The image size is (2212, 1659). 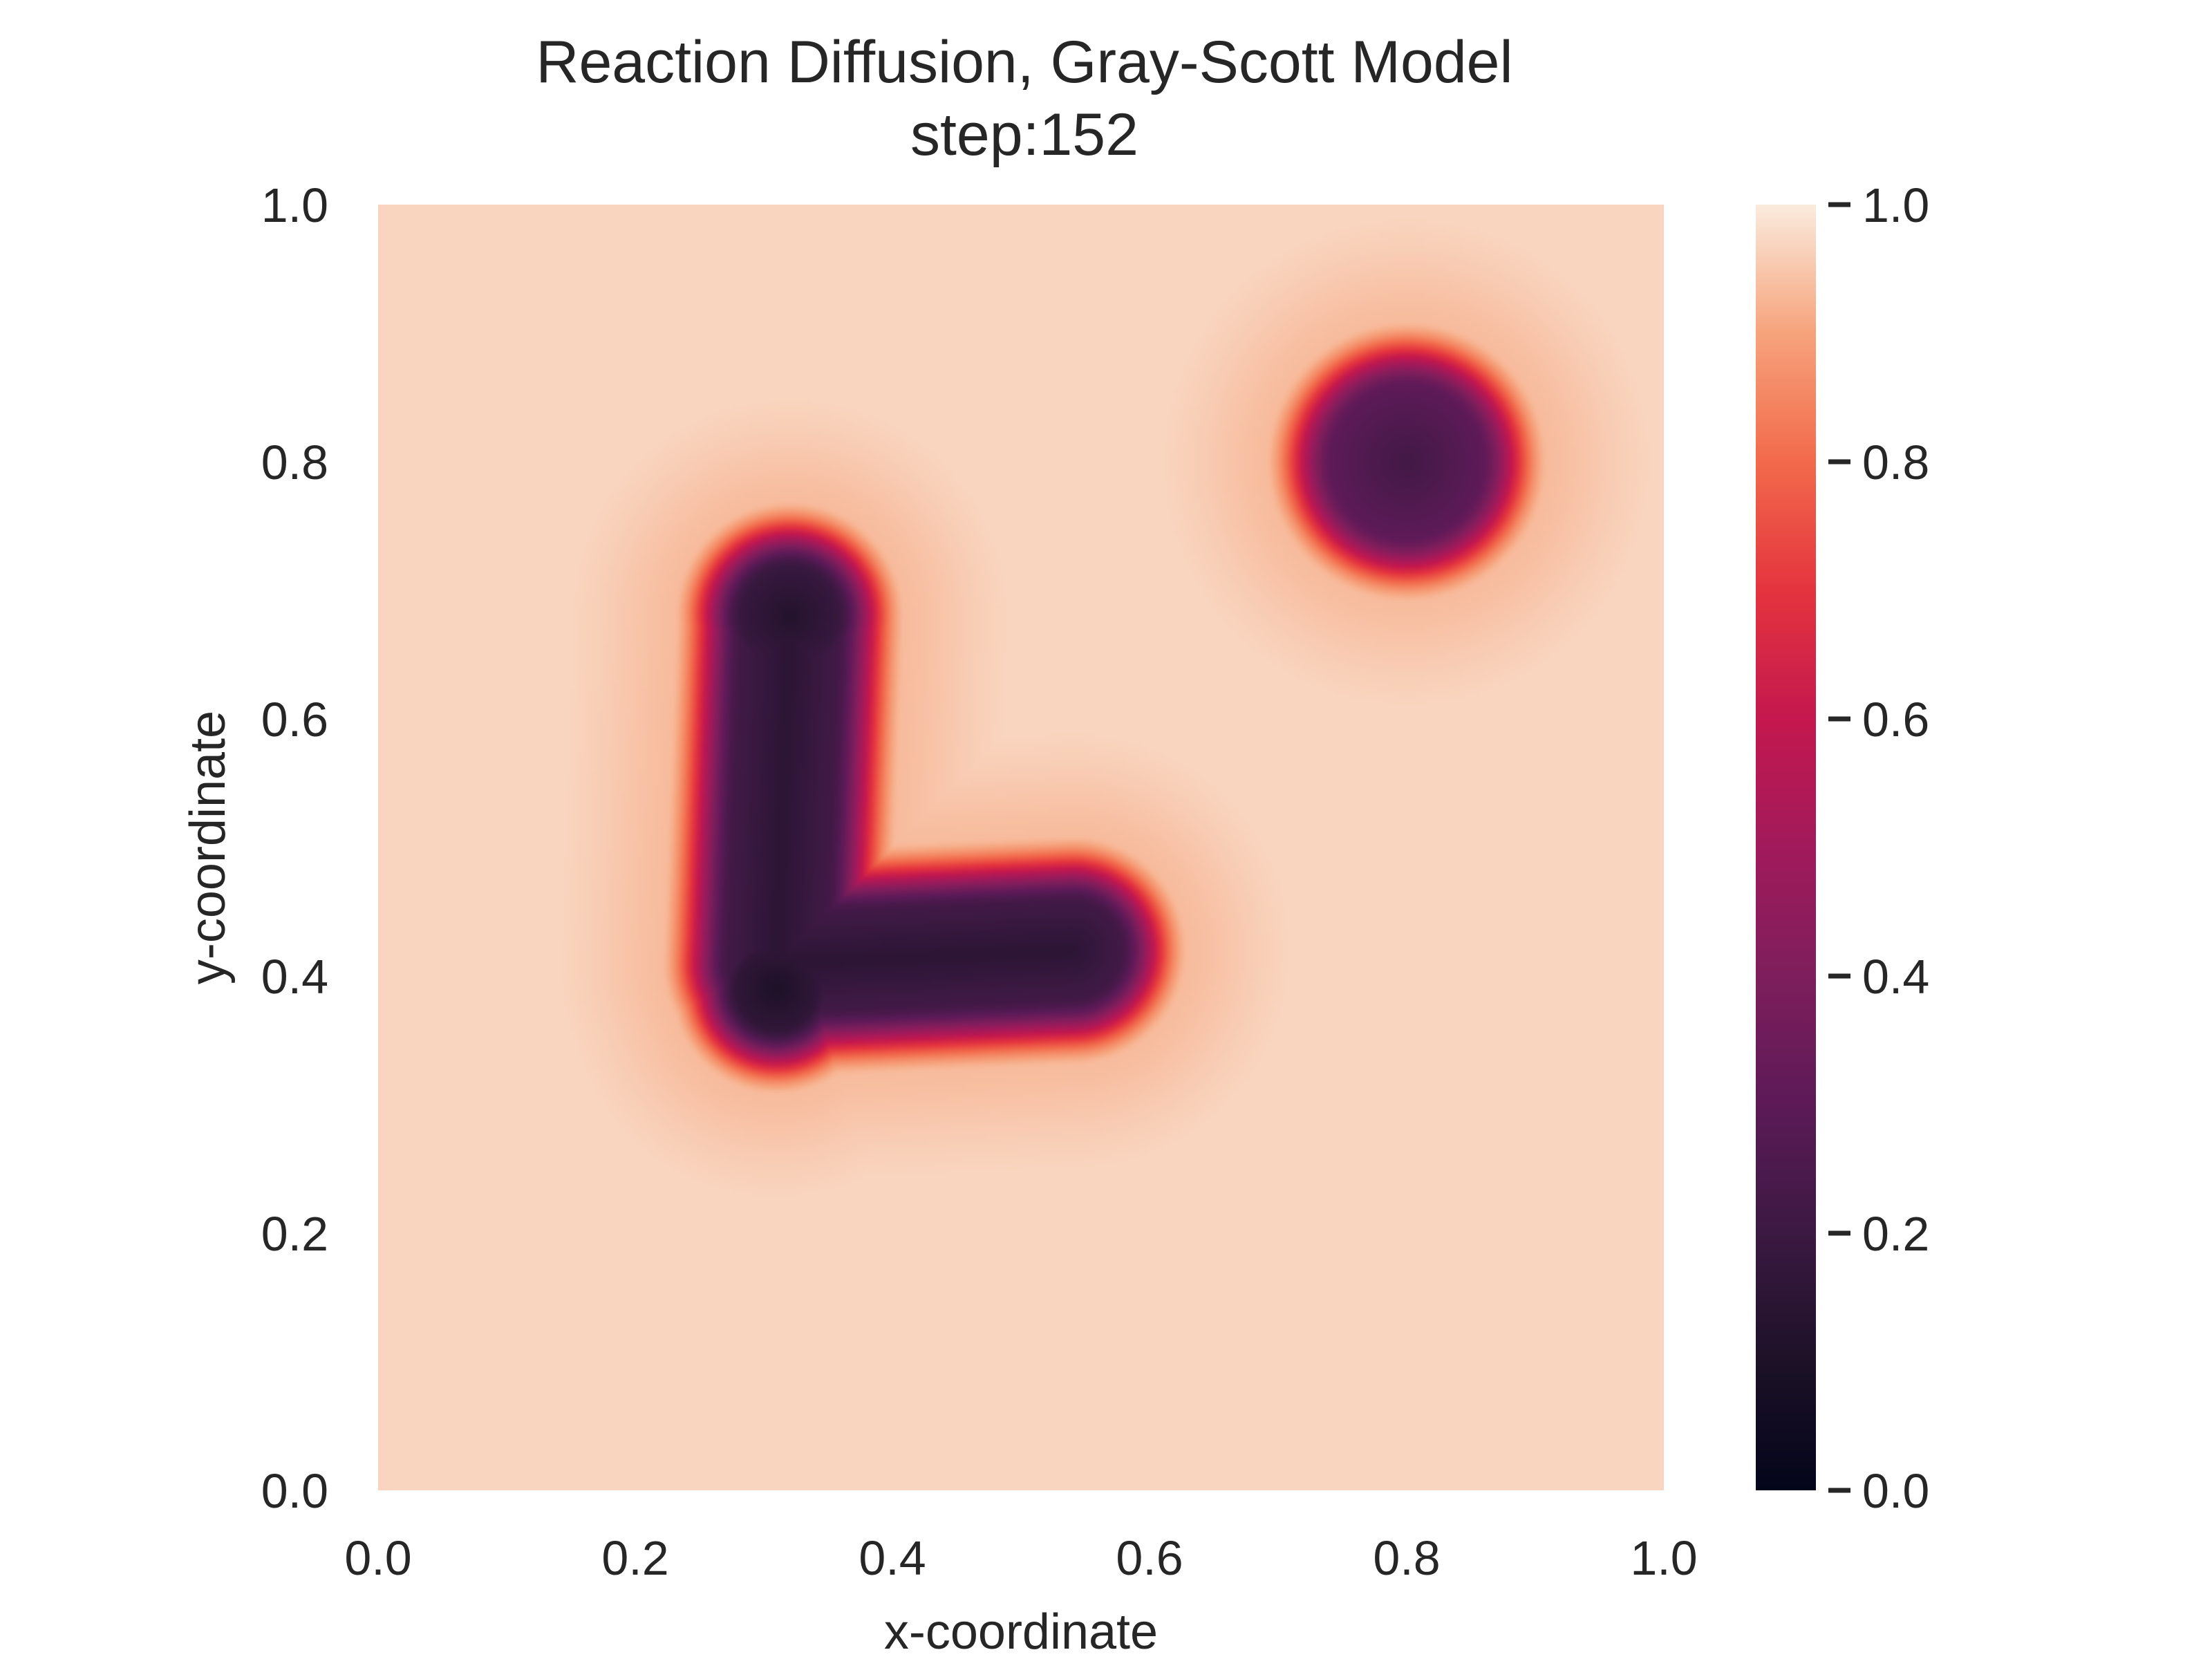 I want to click on colorbar-tick-label: 0.0, so click(x=1896, y=1491).